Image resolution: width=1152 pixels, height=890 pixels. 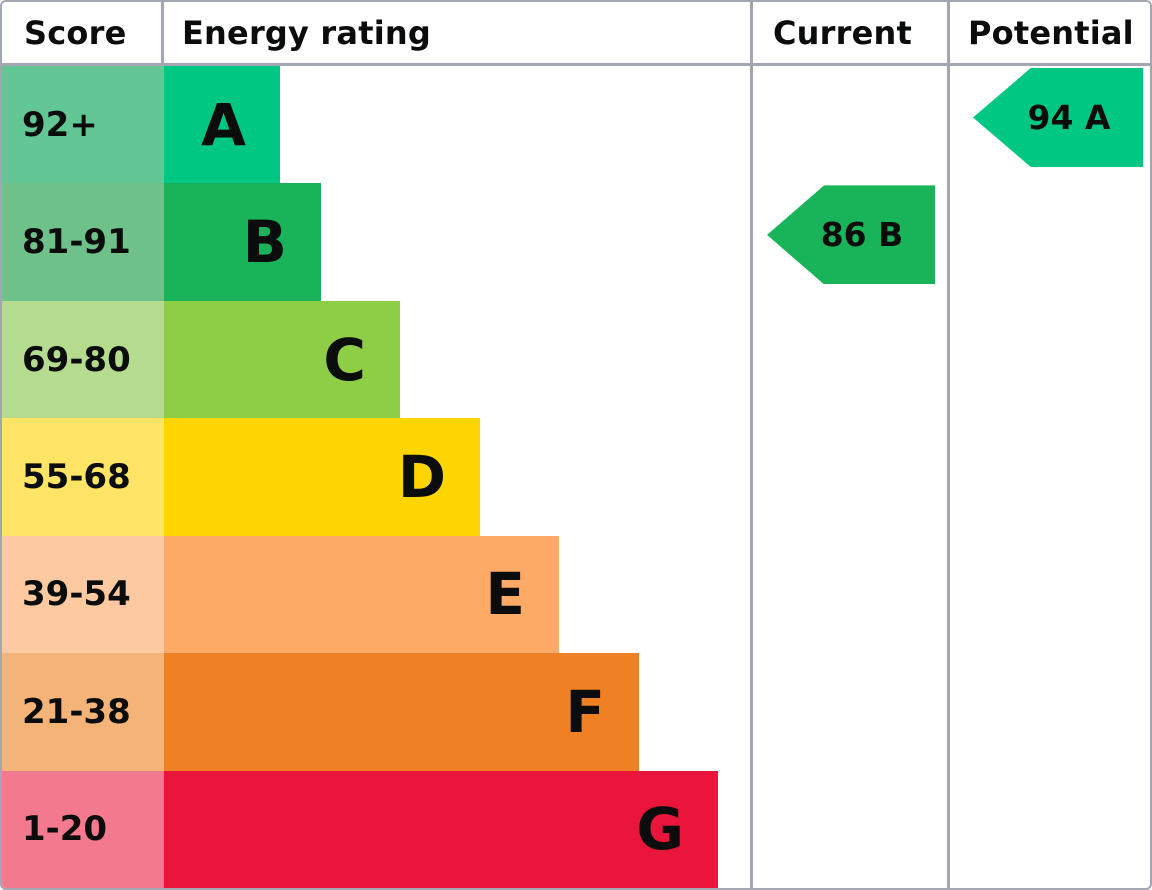 I want to click on score-cell-a: 92+, so click(x=83, y=125).